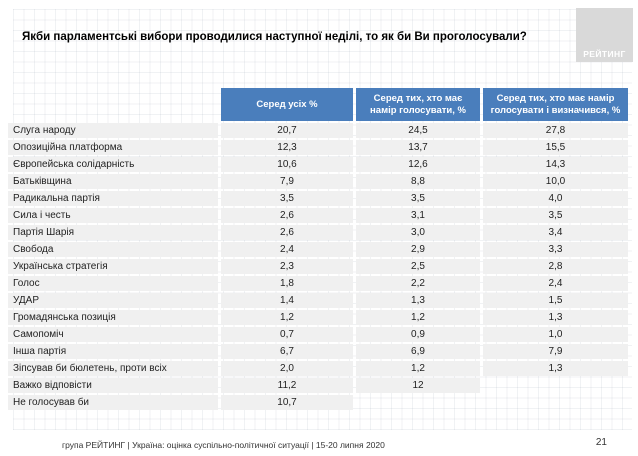  What do you see at coordinates (113, 198) in the screenshot?
I see `party-name-cell: Радикальна партія` at bounding box center [113, 198].